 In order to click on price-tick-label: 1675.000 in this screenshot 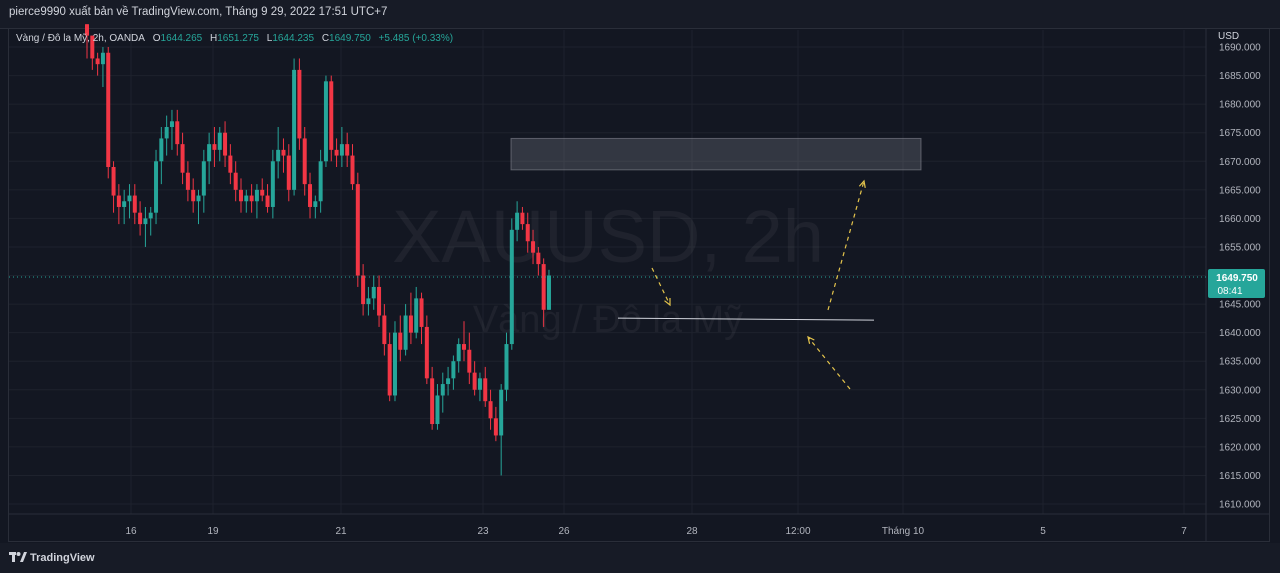, I will do `click(1240, 133)`.